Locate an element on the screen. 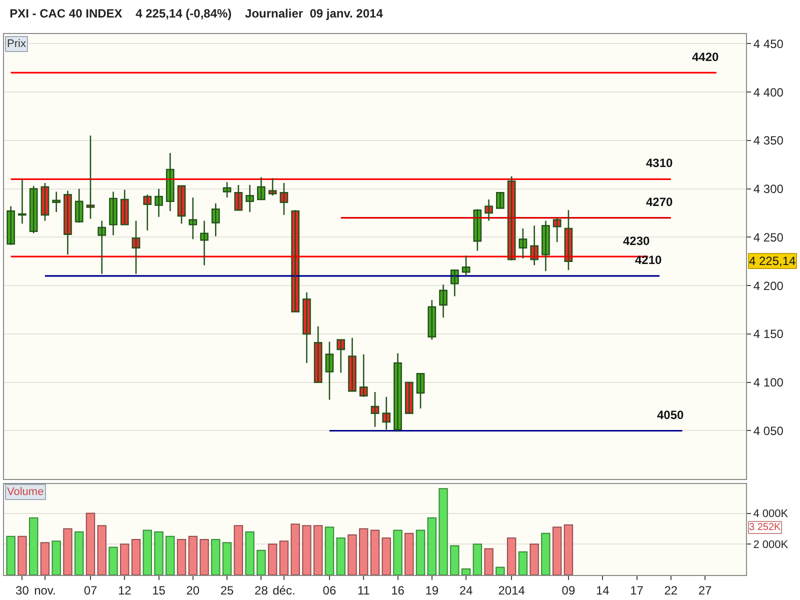 The image size is (800, 600). x-tick-label: nov. is located at coordinates (45, 590).